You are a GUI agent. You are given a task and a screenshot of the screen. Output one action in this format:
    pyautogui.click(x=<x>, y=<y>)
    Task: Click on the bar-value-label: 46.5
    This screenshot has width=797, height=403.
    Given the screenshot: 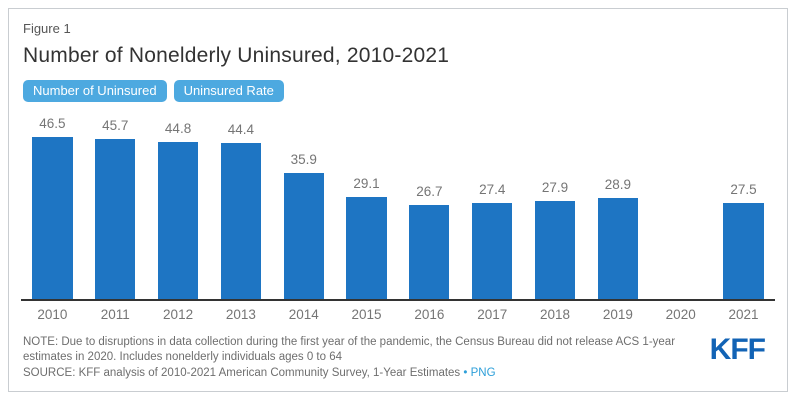 What is the action you would take?
    pyautogui.click(x=52, y=123)
    